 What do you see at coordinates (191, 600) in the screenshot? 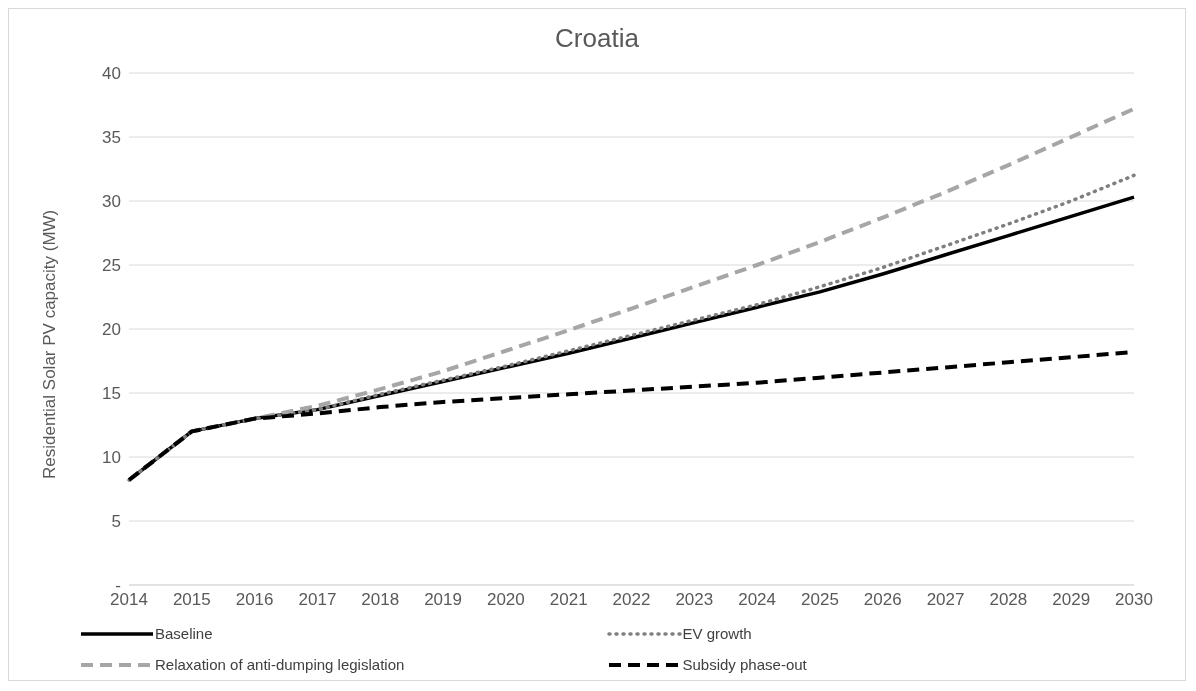
I see `x-tick-label: 2015` at bounding box center [191, 600].